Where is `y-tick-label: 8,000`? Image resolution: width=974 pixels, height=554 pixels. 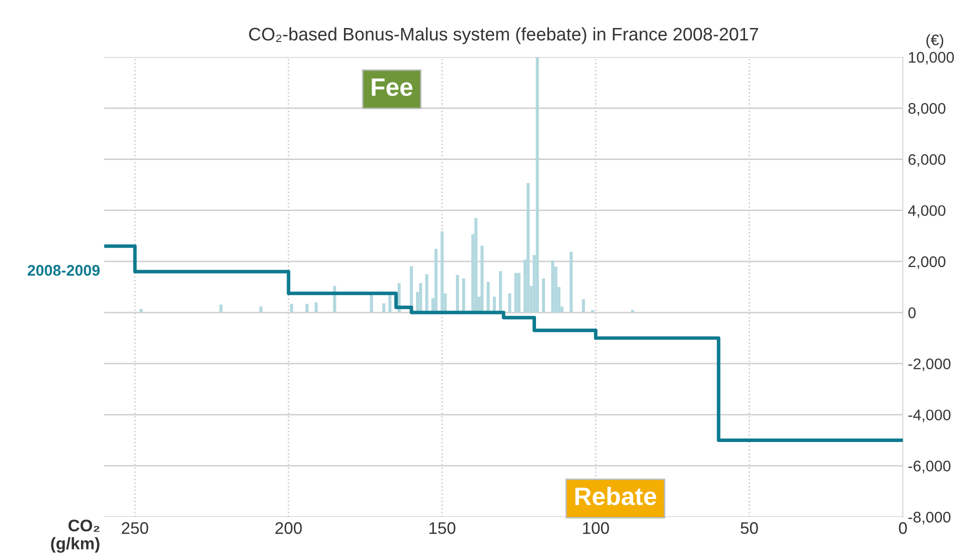
y-tick-label: 8,000 is located at coordinates (927, 109).